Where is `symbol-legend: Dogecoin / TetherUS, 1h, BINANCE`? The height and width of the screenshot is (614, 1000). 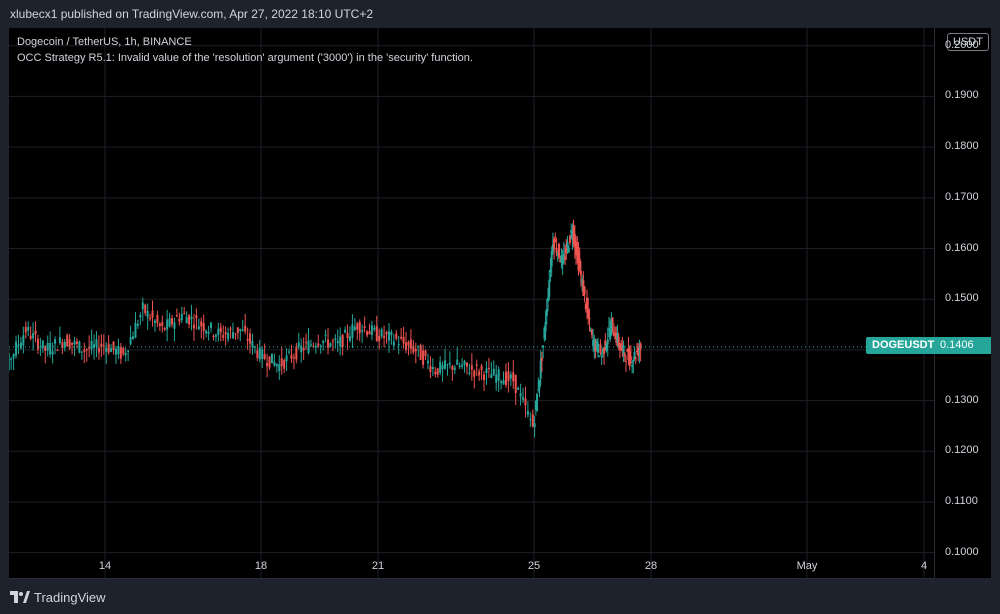
symbol-legend: Dogecoin / TetherUS, 1h, BINANCE is located at coordinates (104, 42).